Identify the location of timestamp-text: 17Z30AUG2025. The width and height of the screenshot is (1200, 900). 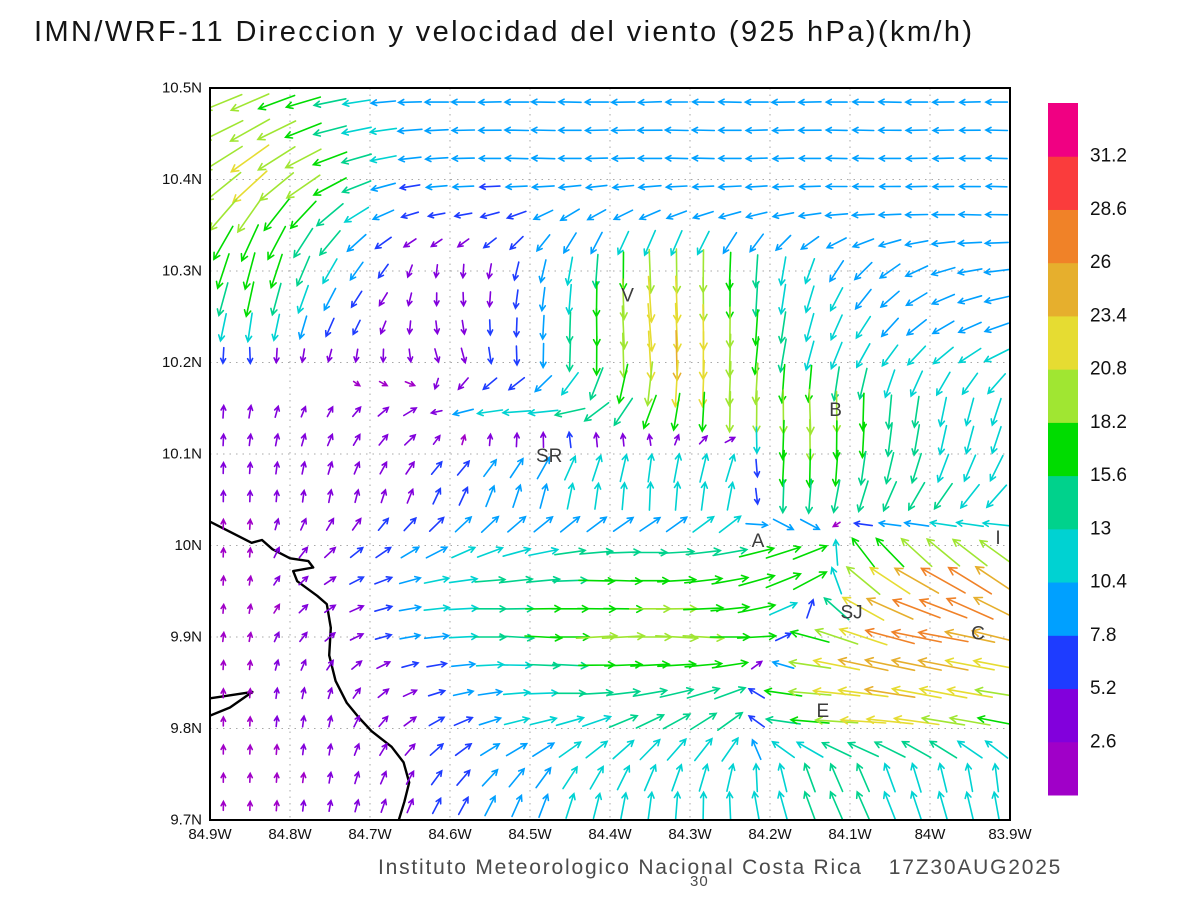
(975, 867).